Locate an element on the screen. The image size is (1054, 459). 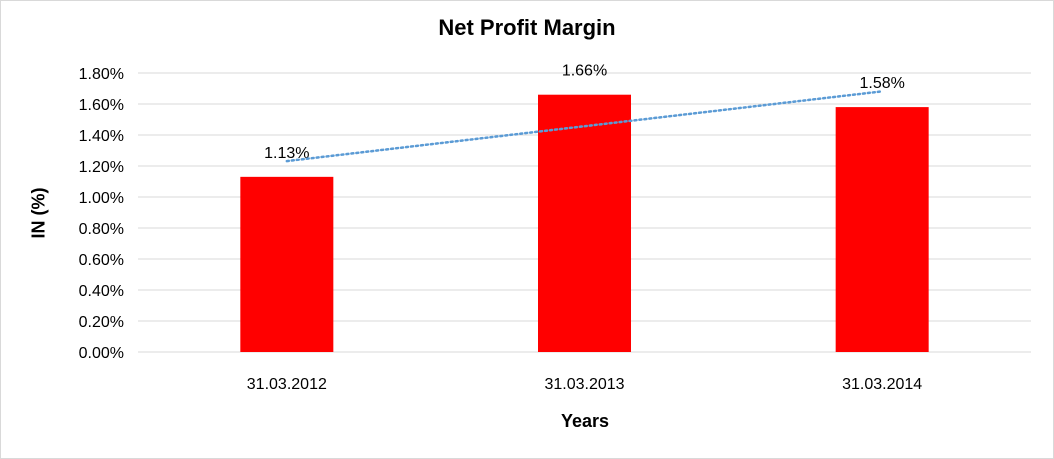
trendline is located at coordinates (584, 126).